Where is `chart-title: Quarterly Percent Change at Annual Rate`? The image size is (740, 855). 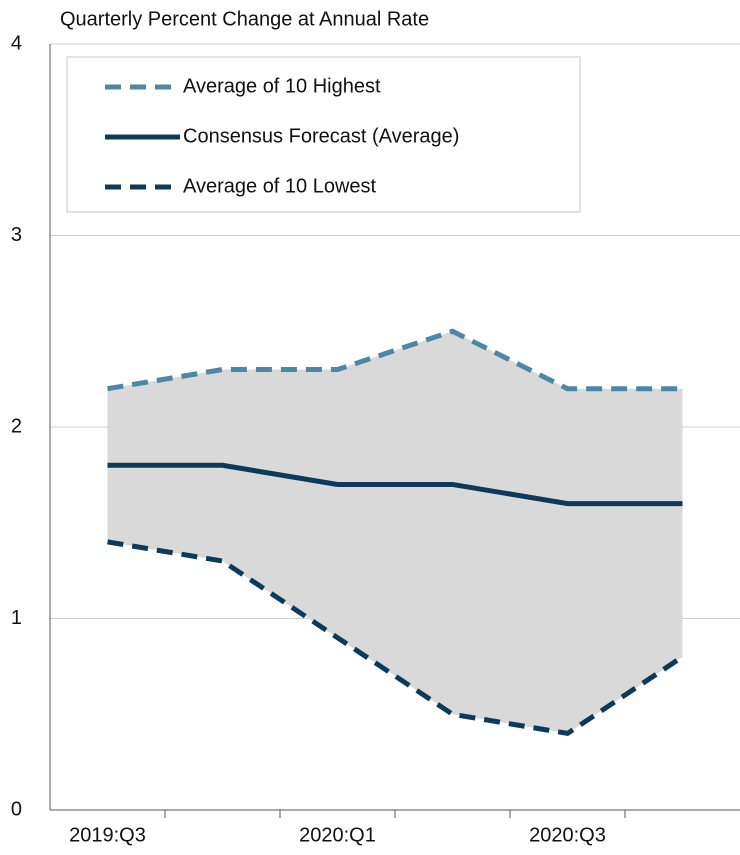
chart-title: Quarterly Percent Change at Annual Rate is located at coordinates (244, 19).